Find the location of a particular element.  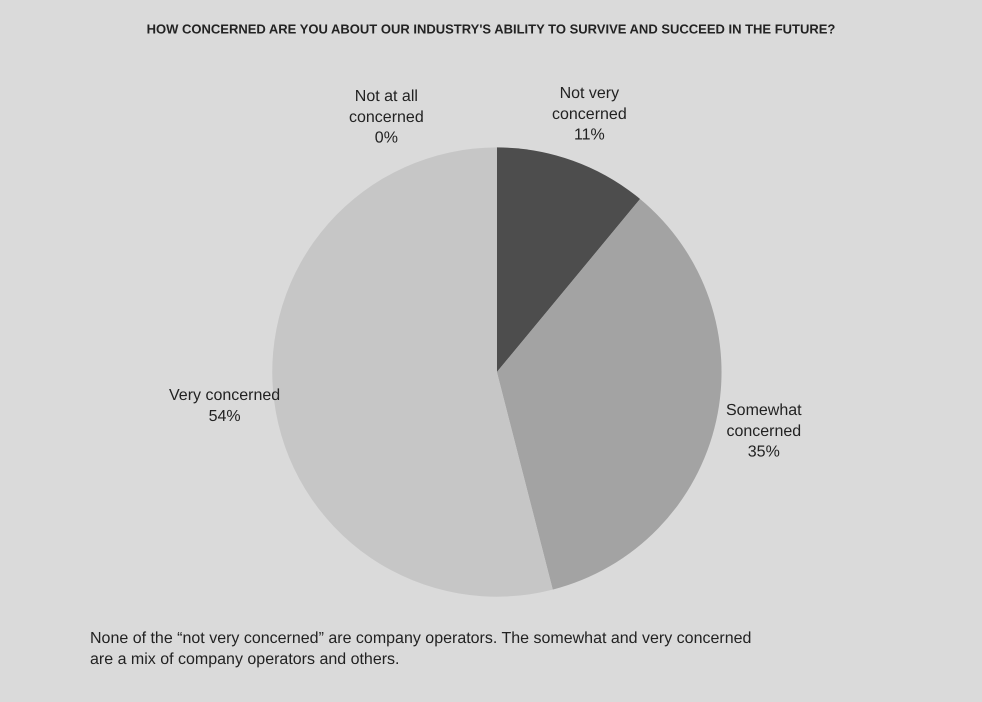

data-label: 11% is located at coordinates (589, 135).